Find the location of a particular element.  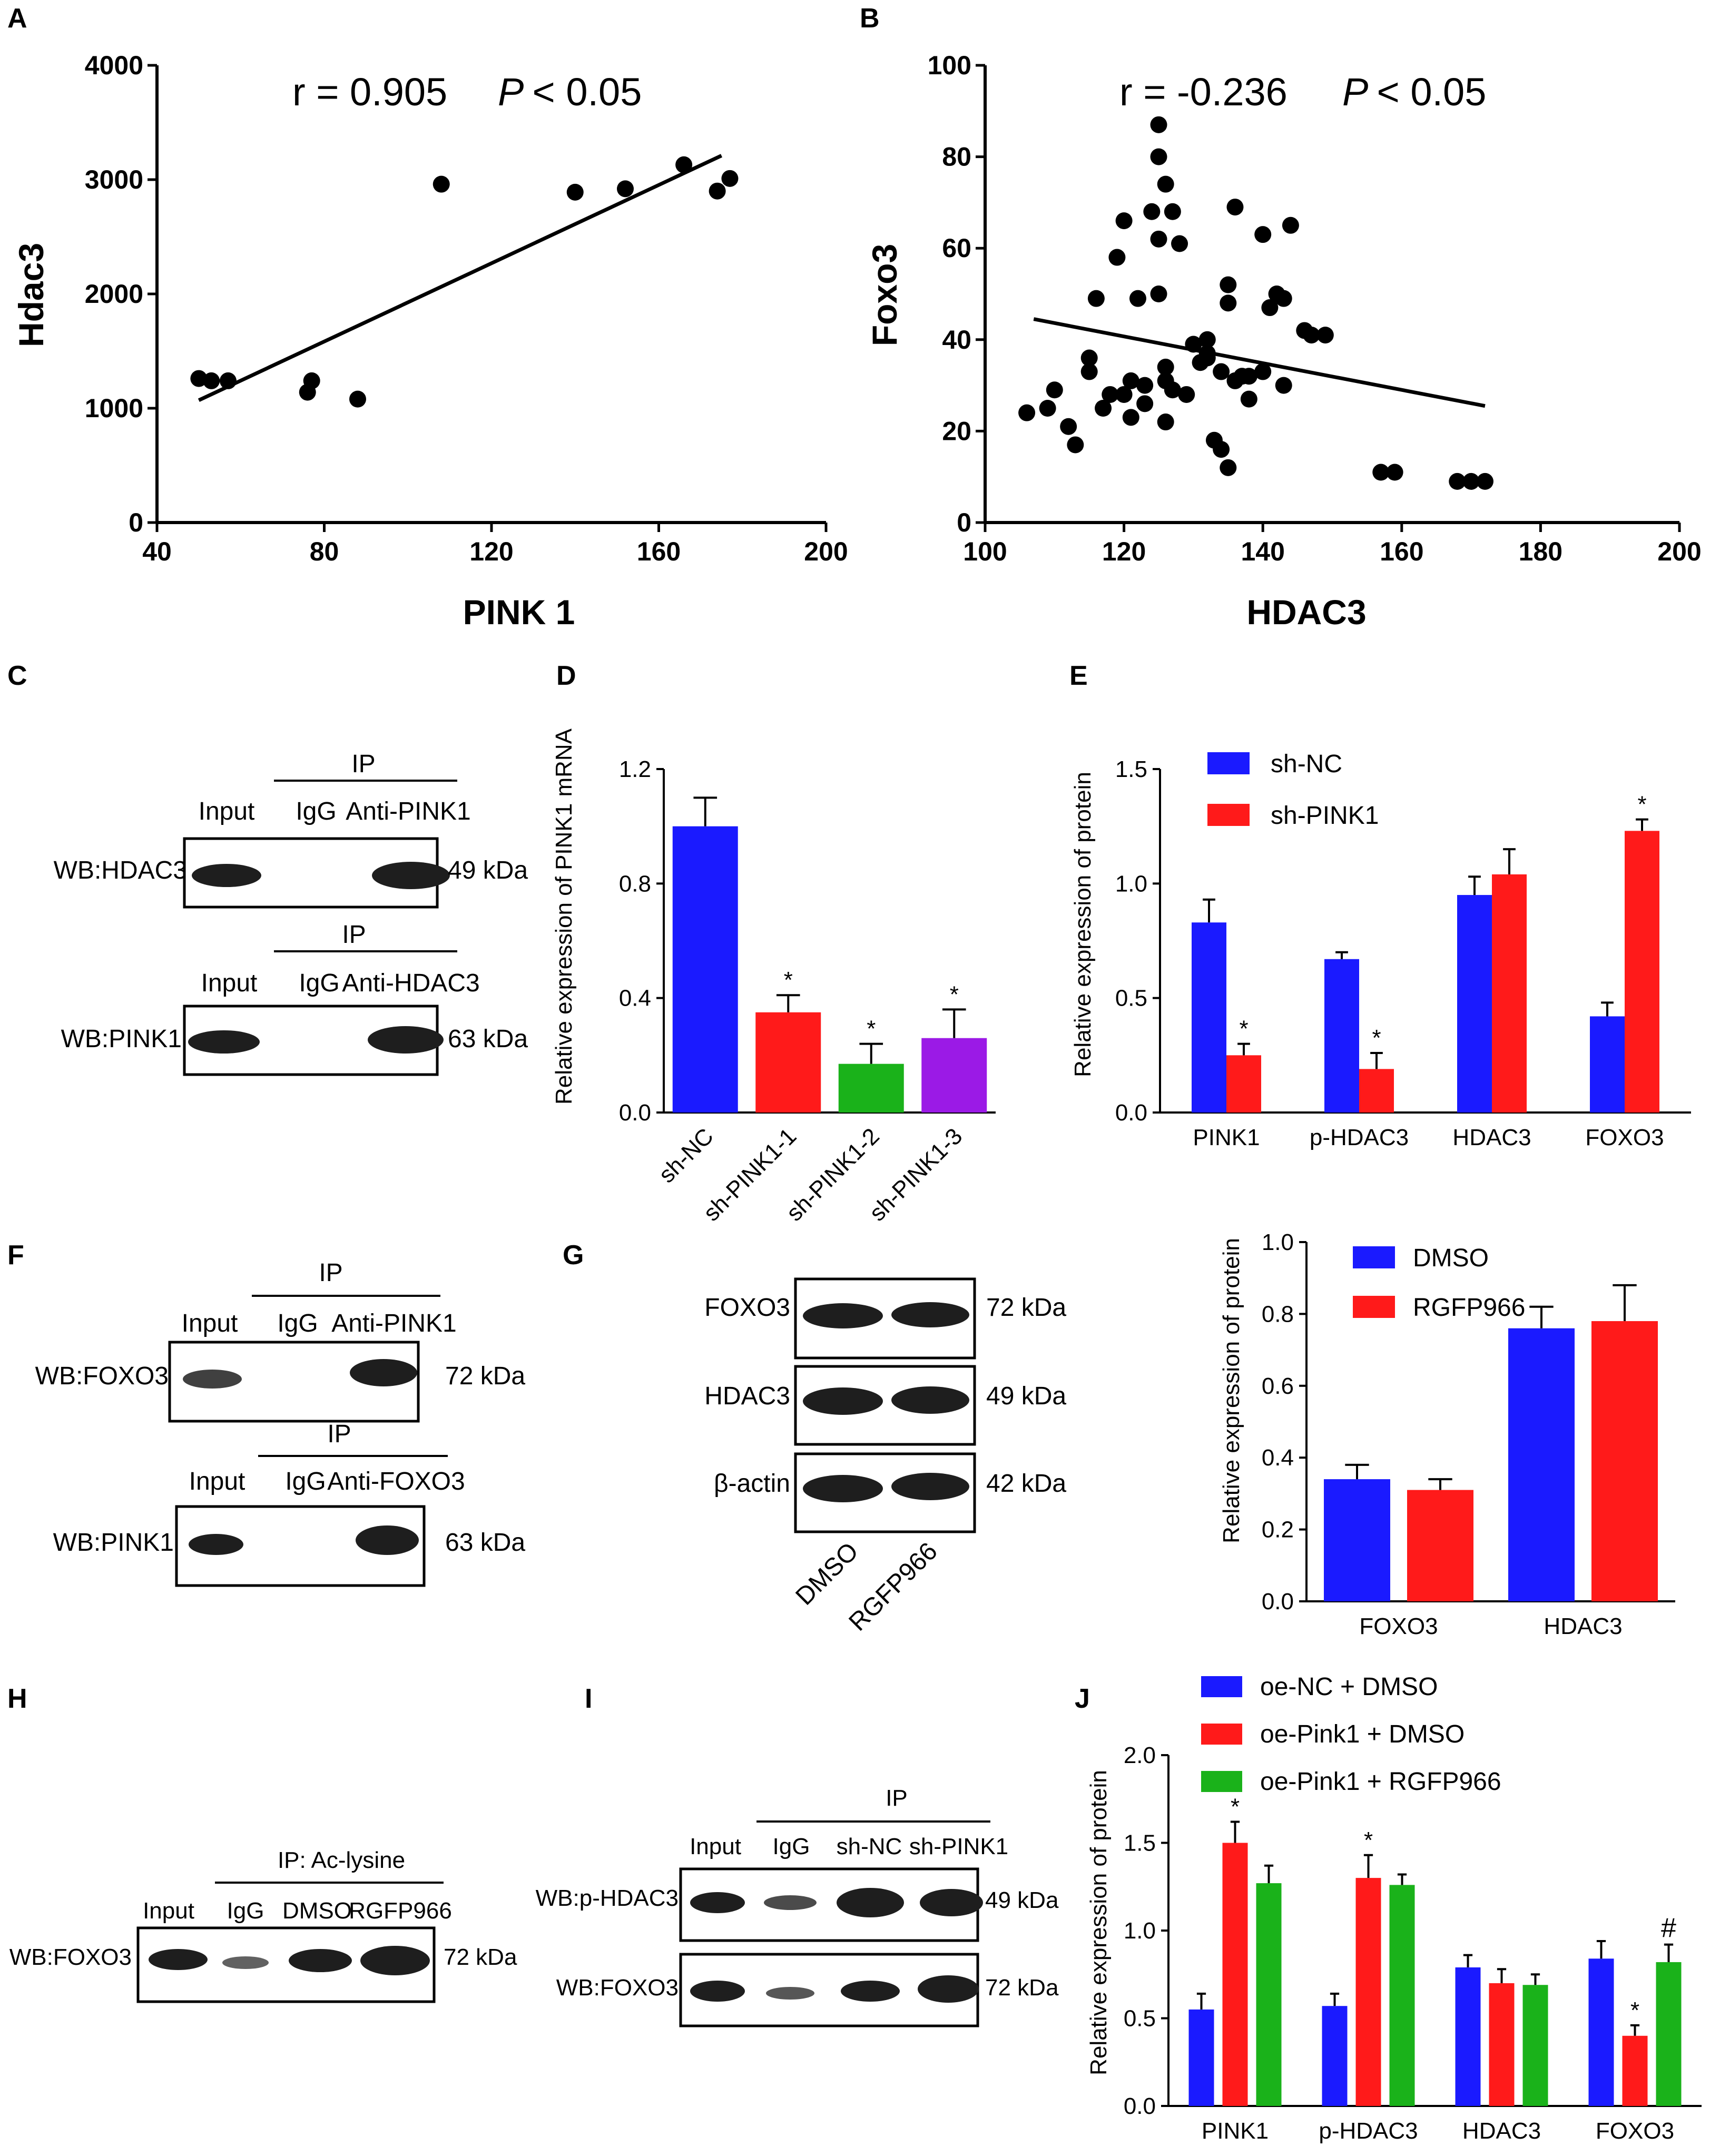

blot-f-bottom-lane-1: Input is located at coordinates (217, 1481).